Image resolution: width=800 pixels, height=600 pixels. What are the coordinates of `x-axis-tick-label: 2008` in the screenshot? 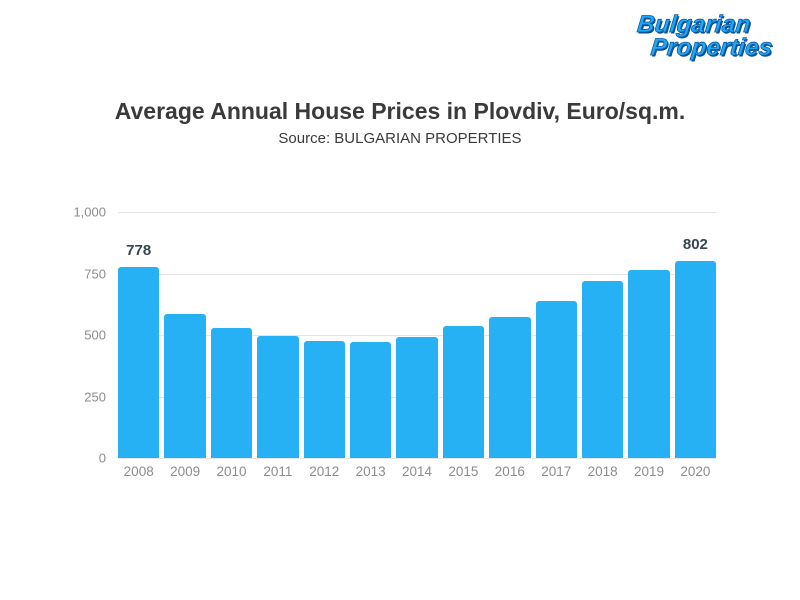 It's located at (138, 471).